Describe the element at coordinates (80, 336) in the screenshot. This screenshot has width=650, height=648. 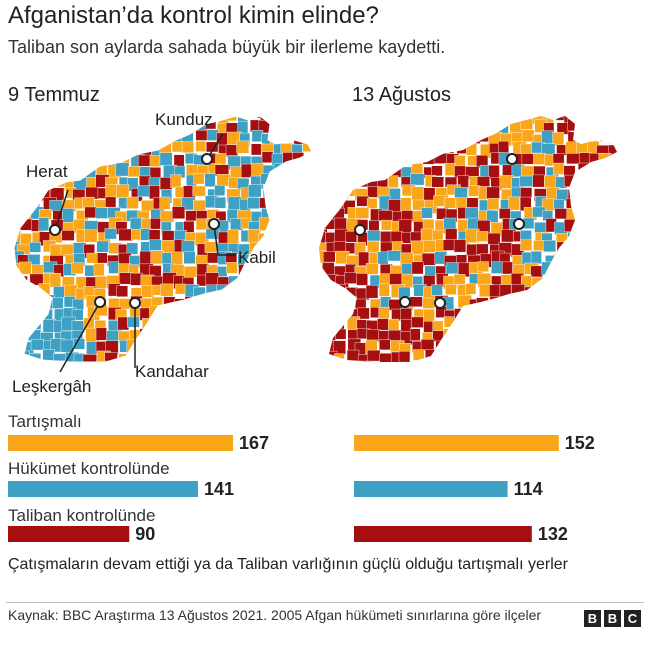
I see `leskergah-leader-line` at that location.